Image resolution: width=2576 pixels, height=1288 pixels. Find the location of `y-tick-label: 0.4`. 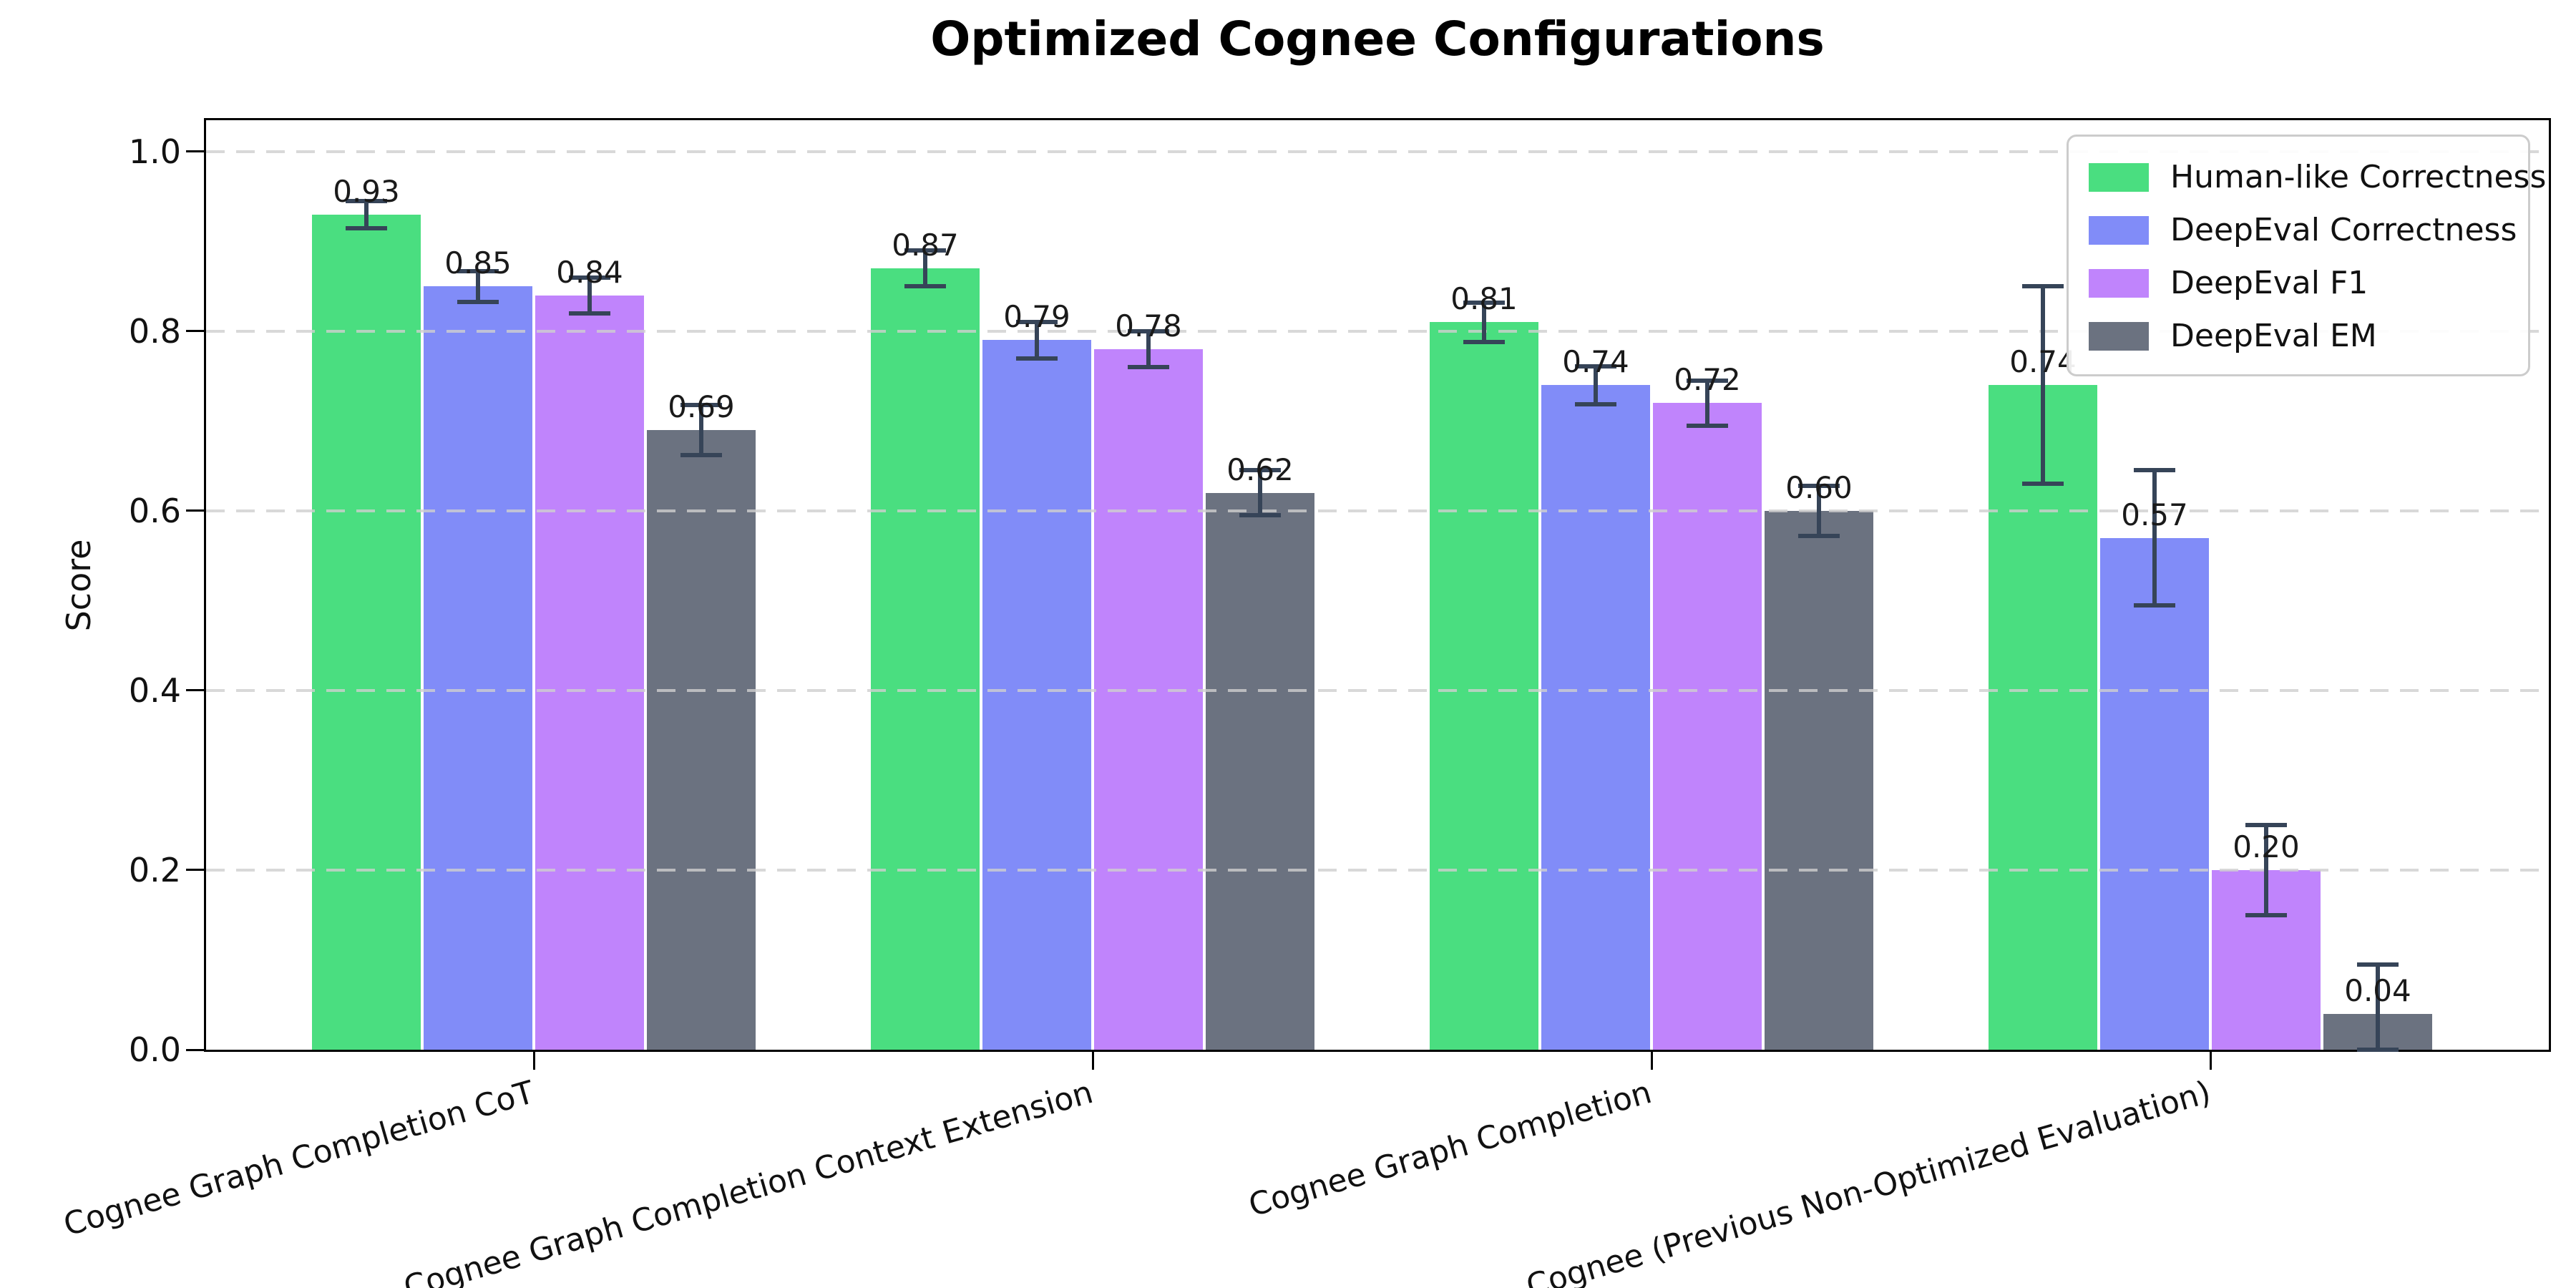

y-tick-label: 0.4 is located at coordinates (154, 690).